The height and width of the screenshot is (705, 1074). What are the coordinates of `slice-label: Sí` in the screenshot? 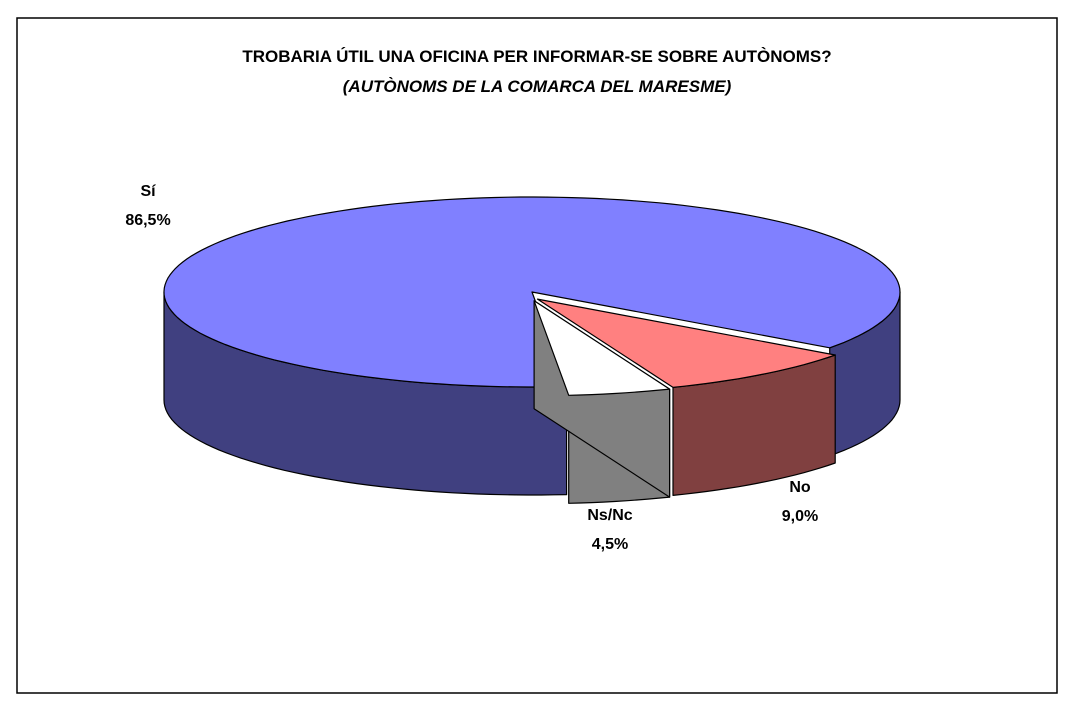 It's located at (148, 191).